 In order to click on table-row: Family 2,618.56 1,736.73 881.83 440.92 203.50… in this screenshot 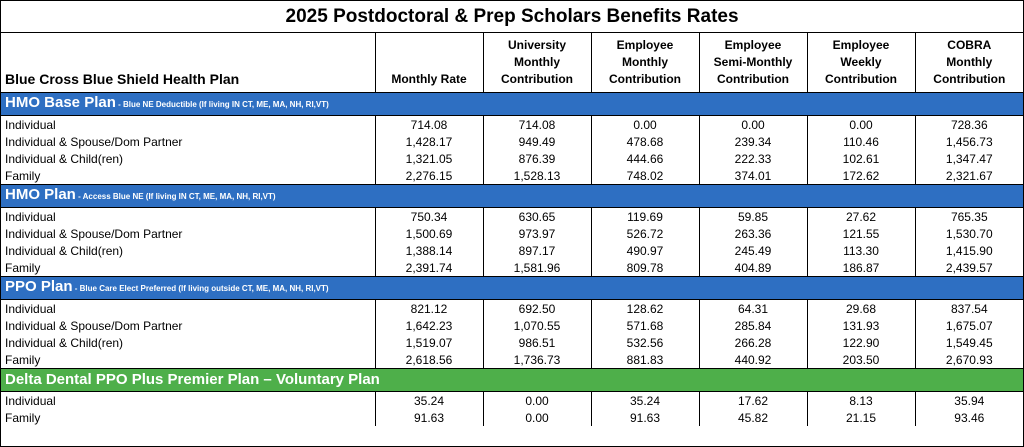, I will do `click(512, 360)`.